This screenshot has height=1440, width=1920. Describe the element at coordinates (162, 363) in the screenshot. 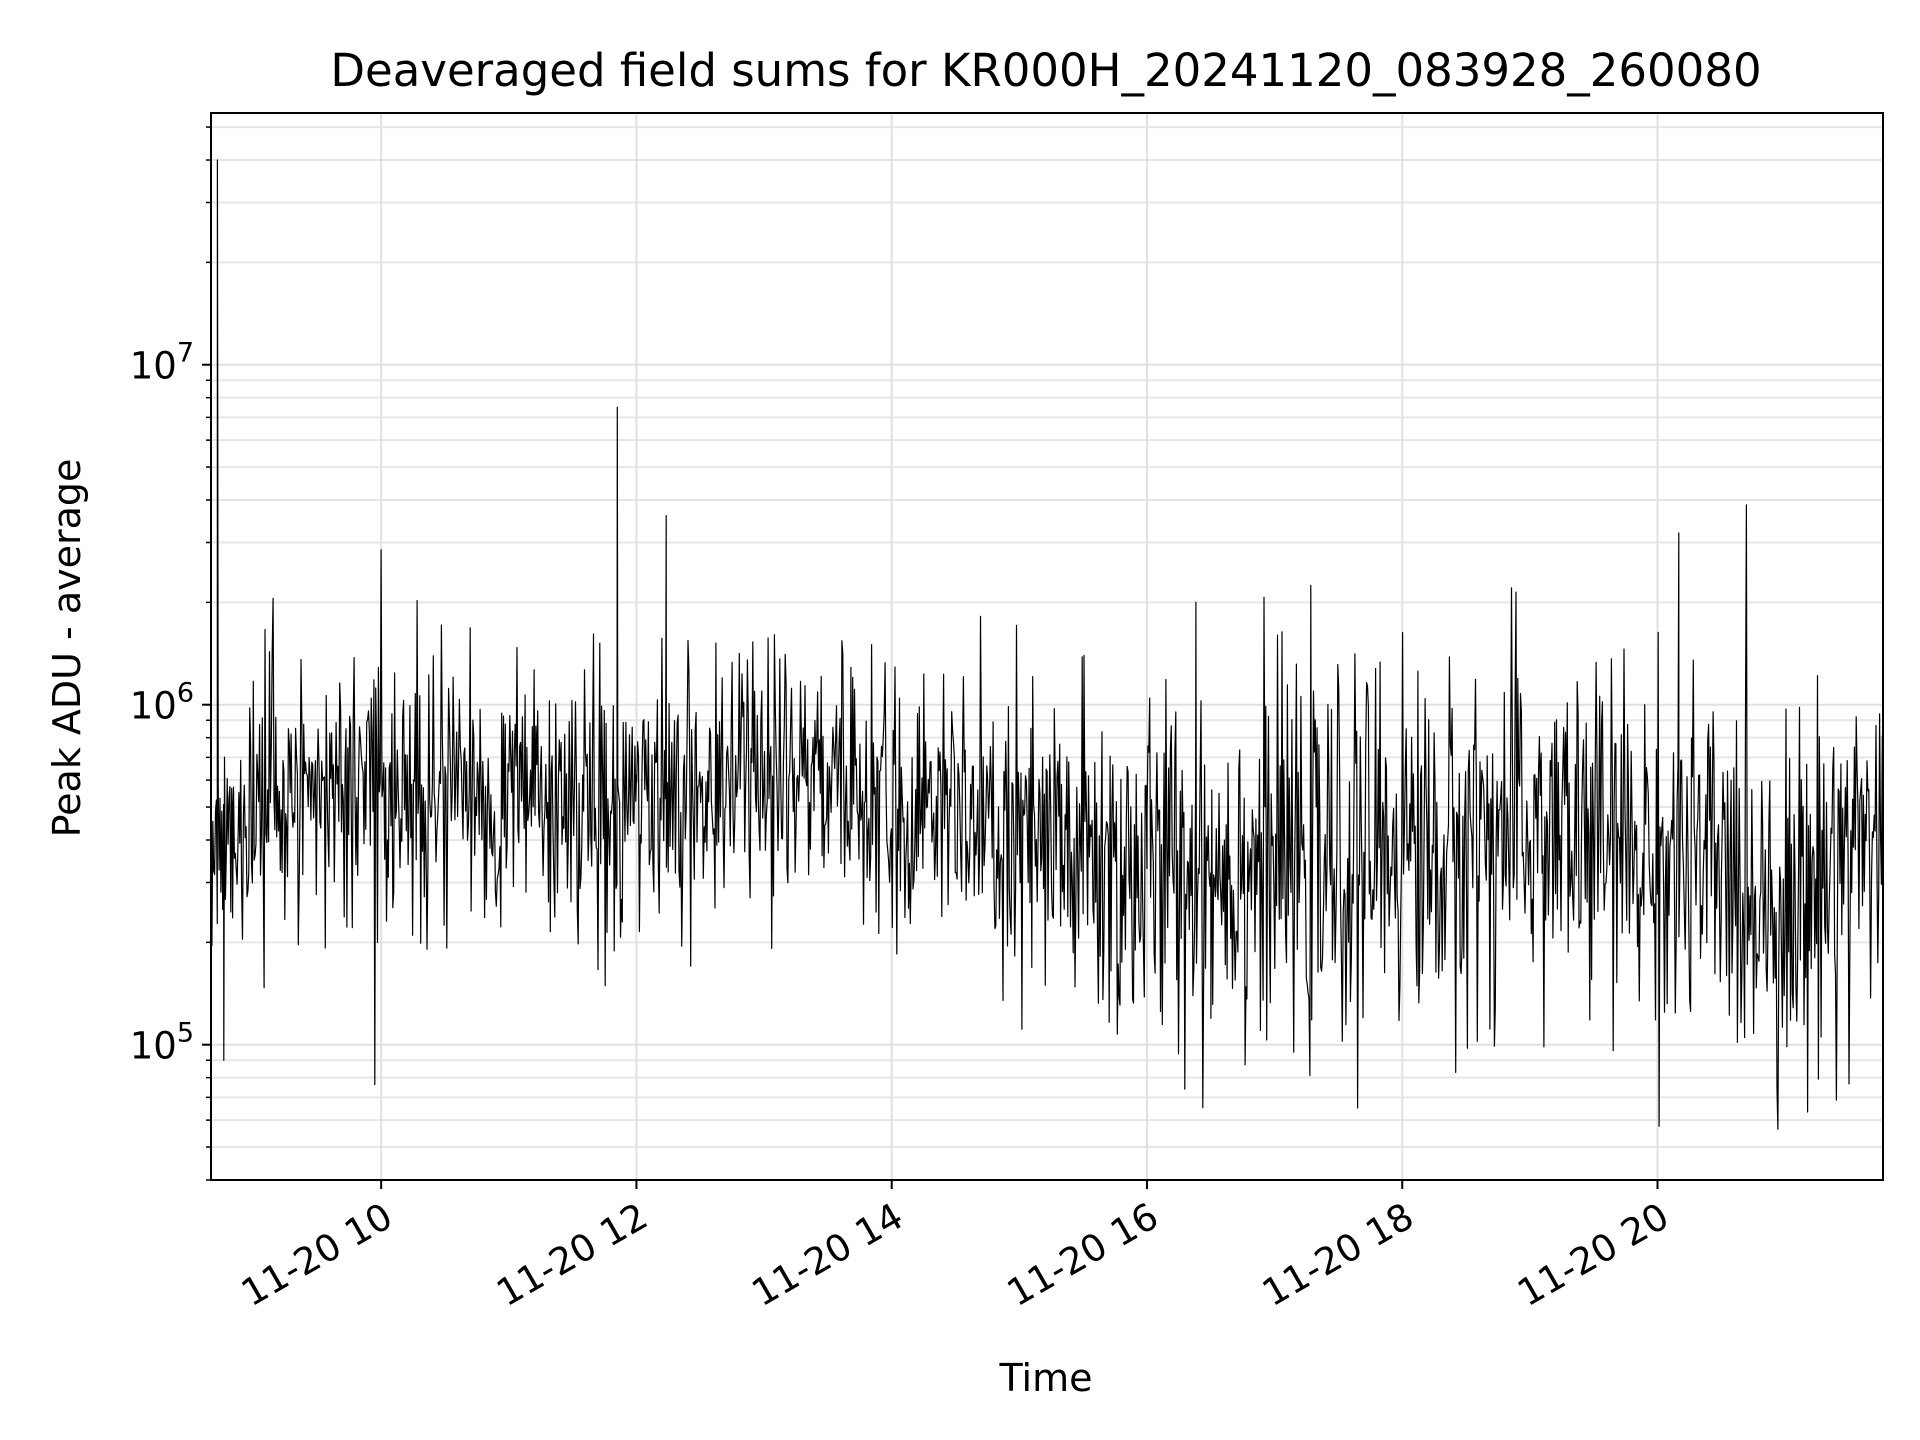

I see `y-tick-label: 10⁷` at that location.